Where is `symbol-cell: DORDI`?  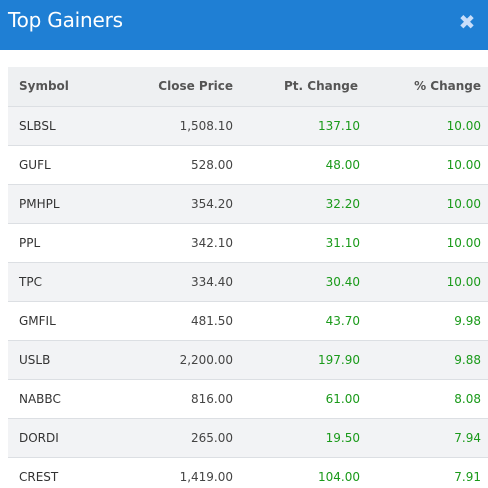
symbol-cell: DORDI is located at coordinates (39, 437).